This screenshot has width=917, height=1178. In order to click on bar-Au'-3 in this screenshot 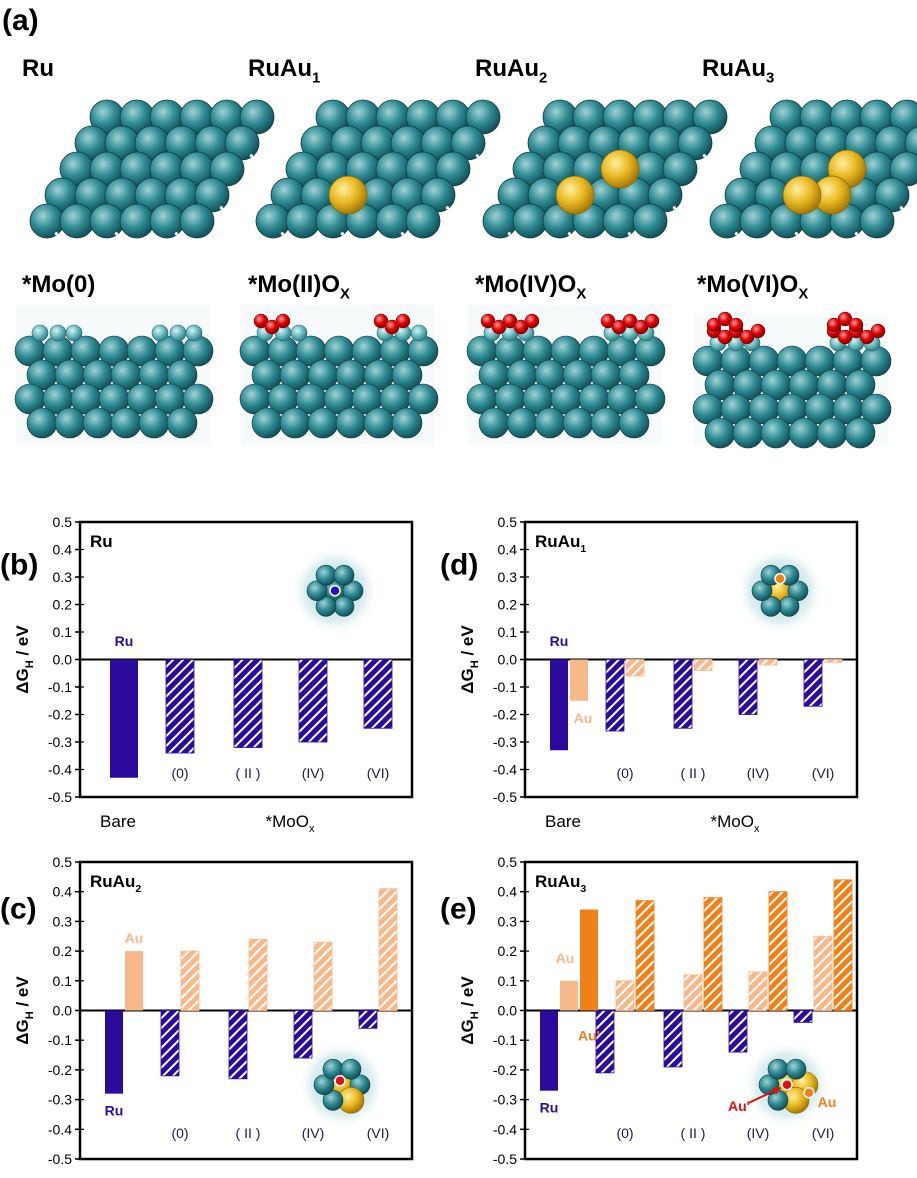, I will do `click(778, 951)`.